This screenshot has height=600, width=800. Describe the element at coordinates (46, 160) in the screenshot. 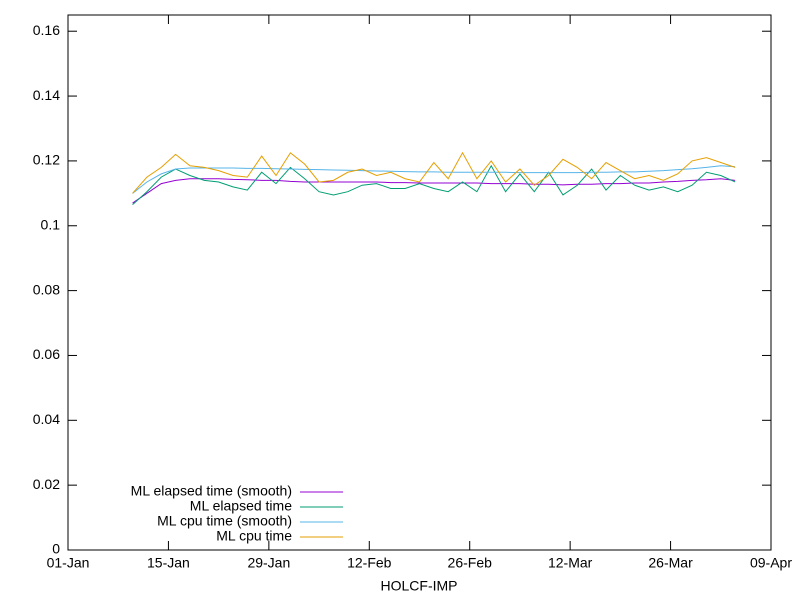

I see `y-tick-label: 0.12` at that location.